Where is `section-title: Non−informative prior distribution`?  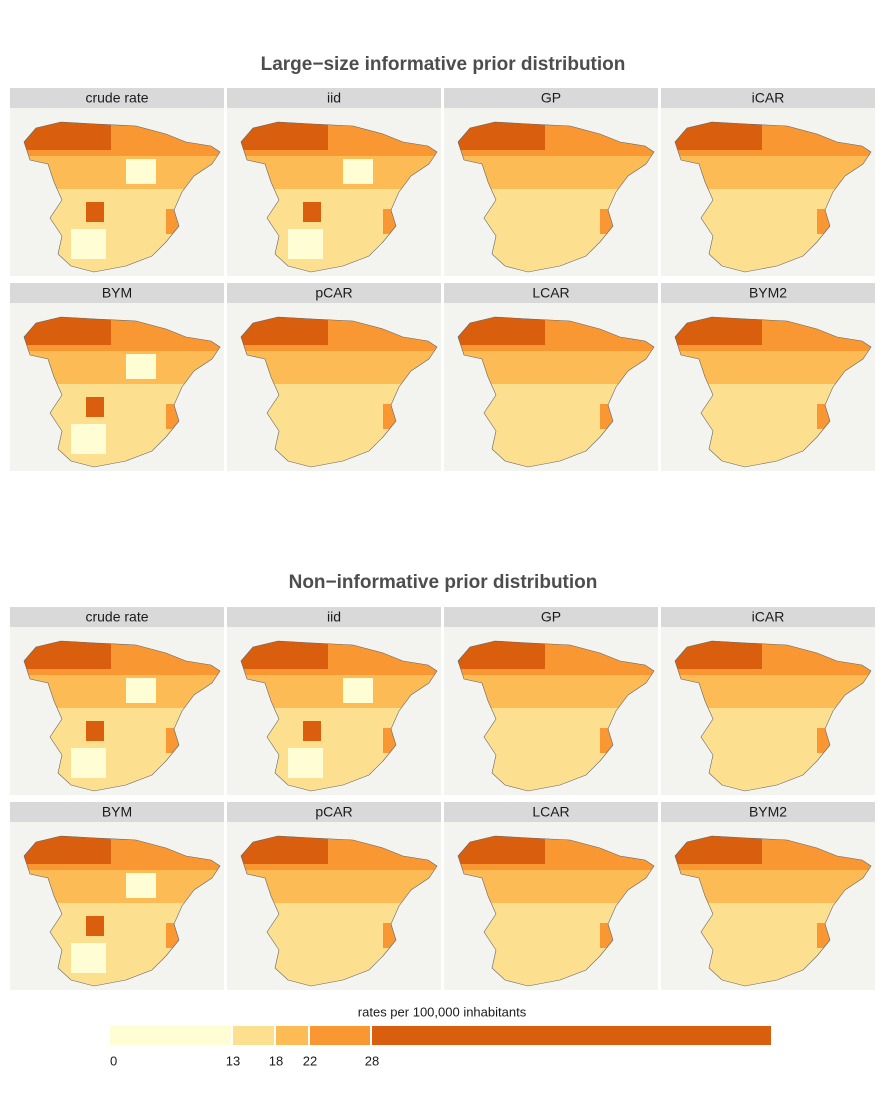 section-title: Non−informative prior distribution is located at coordinates (443, 582).